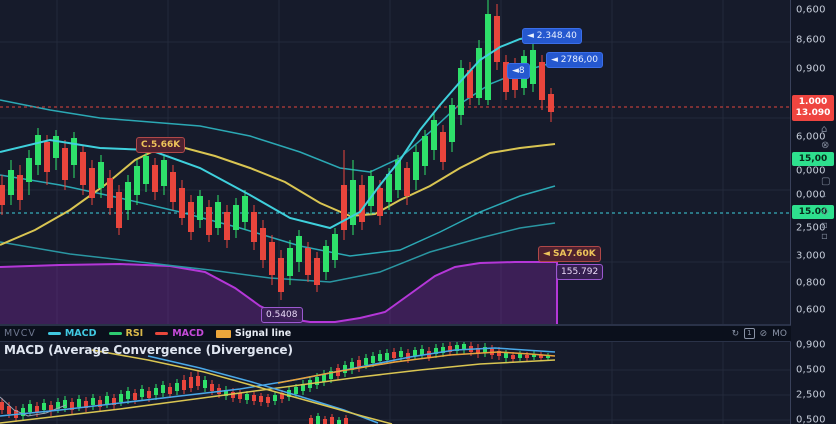 The height and width of the screenshot is (424, 836). What do you see at coordinates (825, 145) in the screenshot?
I see `circle-x-icon: ⊗` at bounding box center [825, 145].